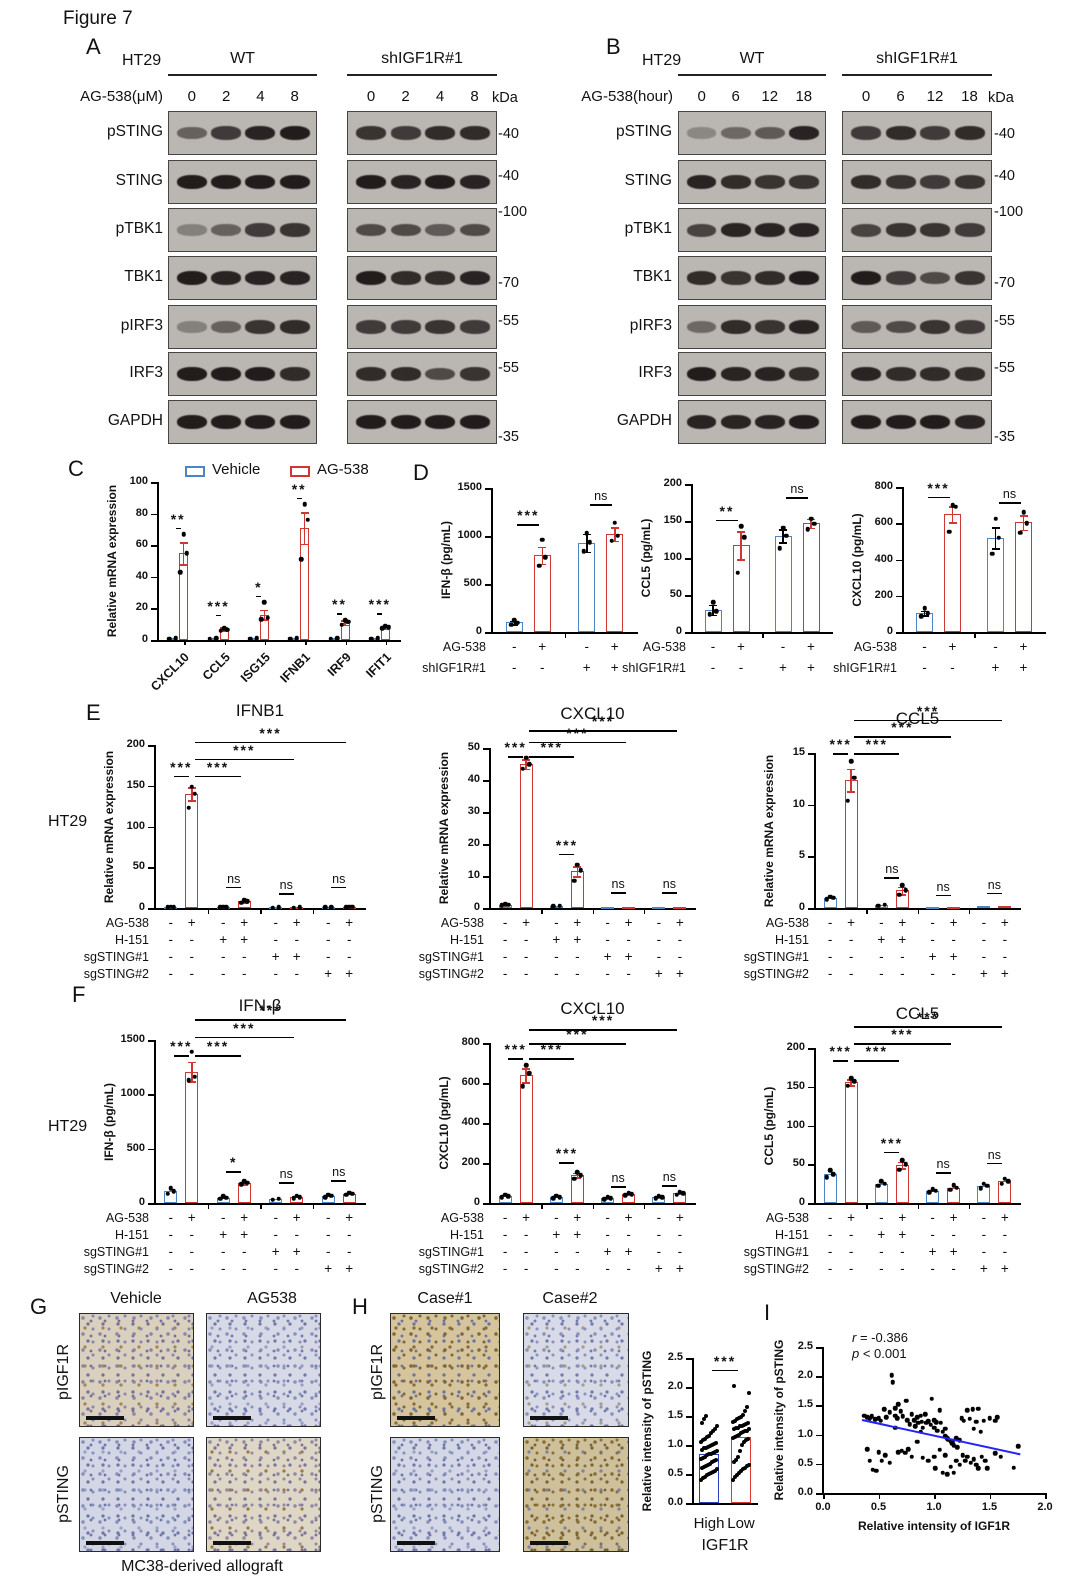 This screenshot has height=1589, width=1080. I want to click on y-tick-label: 2.0, so click(675, 1386).